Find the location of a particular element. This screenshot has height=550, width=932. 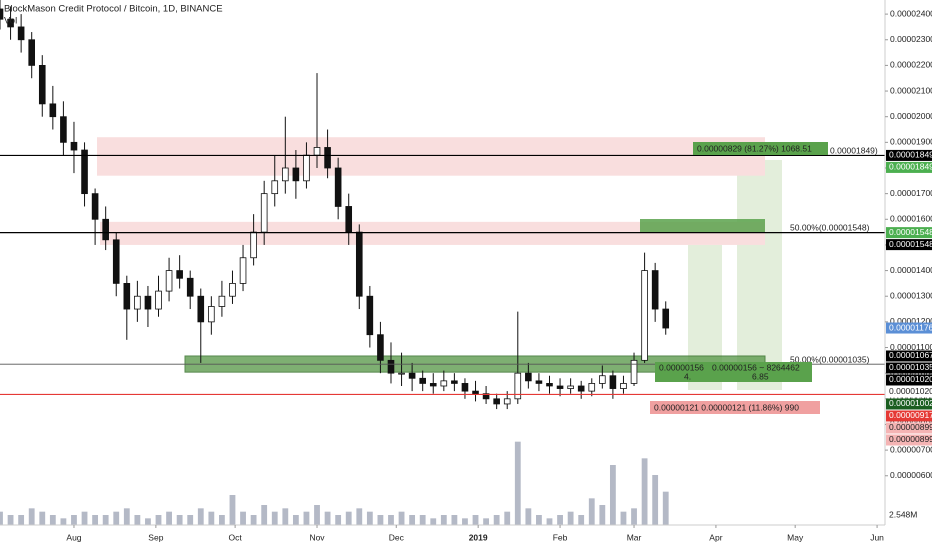

x-tick-label: Oct is located at coordinates (236, 537).